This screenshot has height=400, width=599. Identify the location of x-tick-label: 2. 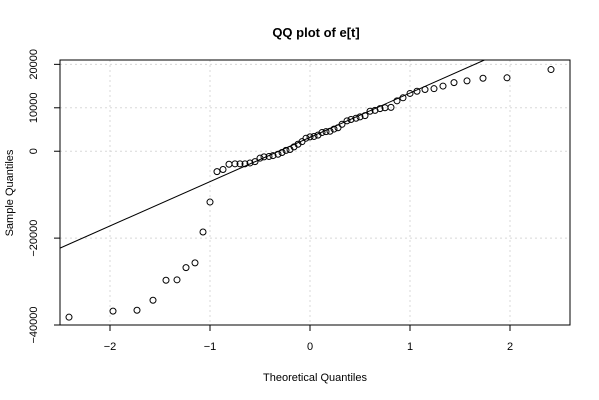
(510, 347).